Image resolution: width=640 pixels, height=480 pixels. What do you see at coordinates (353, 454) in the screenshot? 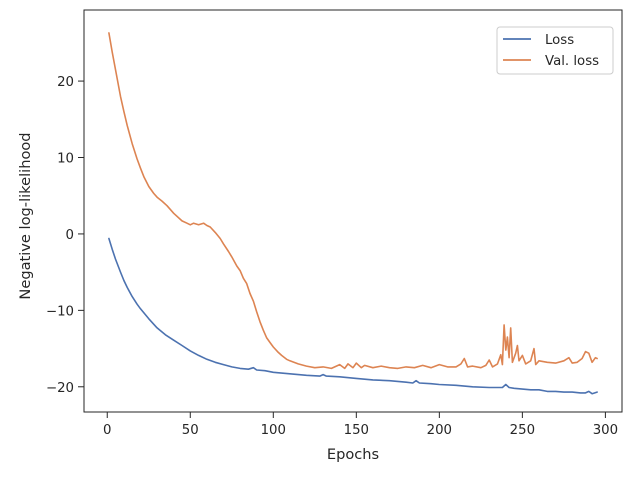
I see `x-axis-label: Epochs` at bounding box center [353, 454].